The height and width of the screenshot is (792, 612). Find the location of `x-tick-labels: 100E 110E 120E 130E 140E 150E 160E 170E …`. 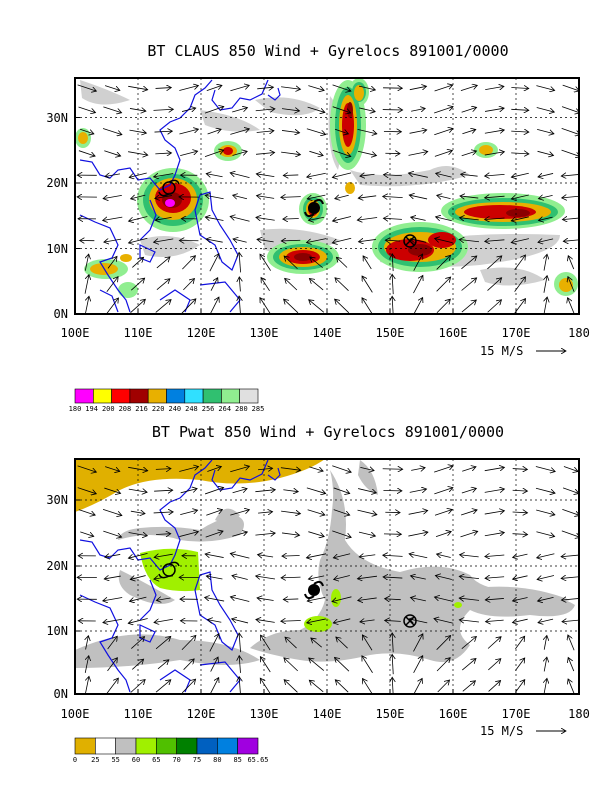

x-tick-labels: 100E 110E 120E 130E 140E 150E 160E 170E … is located at coordinates (325, 714).